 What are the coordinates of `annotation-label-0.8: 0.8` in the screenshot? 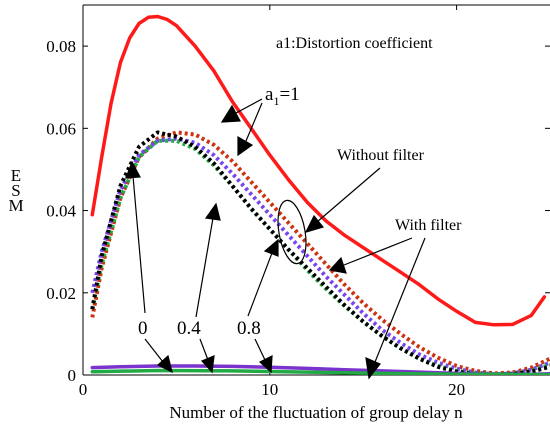 It's located at (249, 328).